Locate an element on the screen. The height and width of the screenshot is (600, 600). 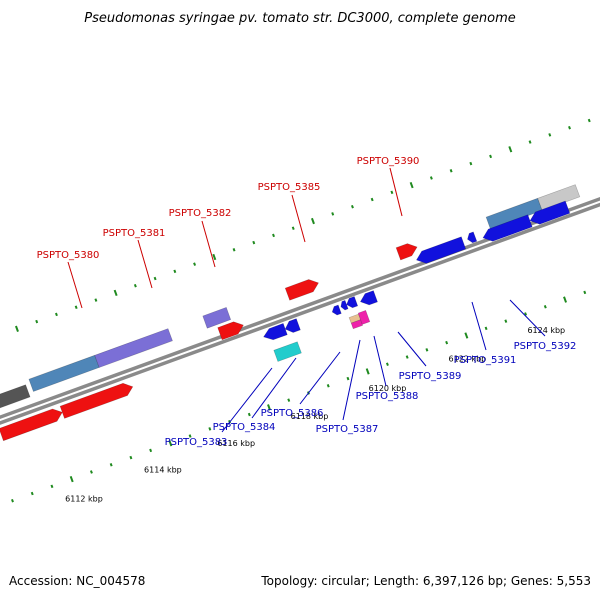
gene-label-upper: PSPTO_5382 is located at coordinates (200, 213).